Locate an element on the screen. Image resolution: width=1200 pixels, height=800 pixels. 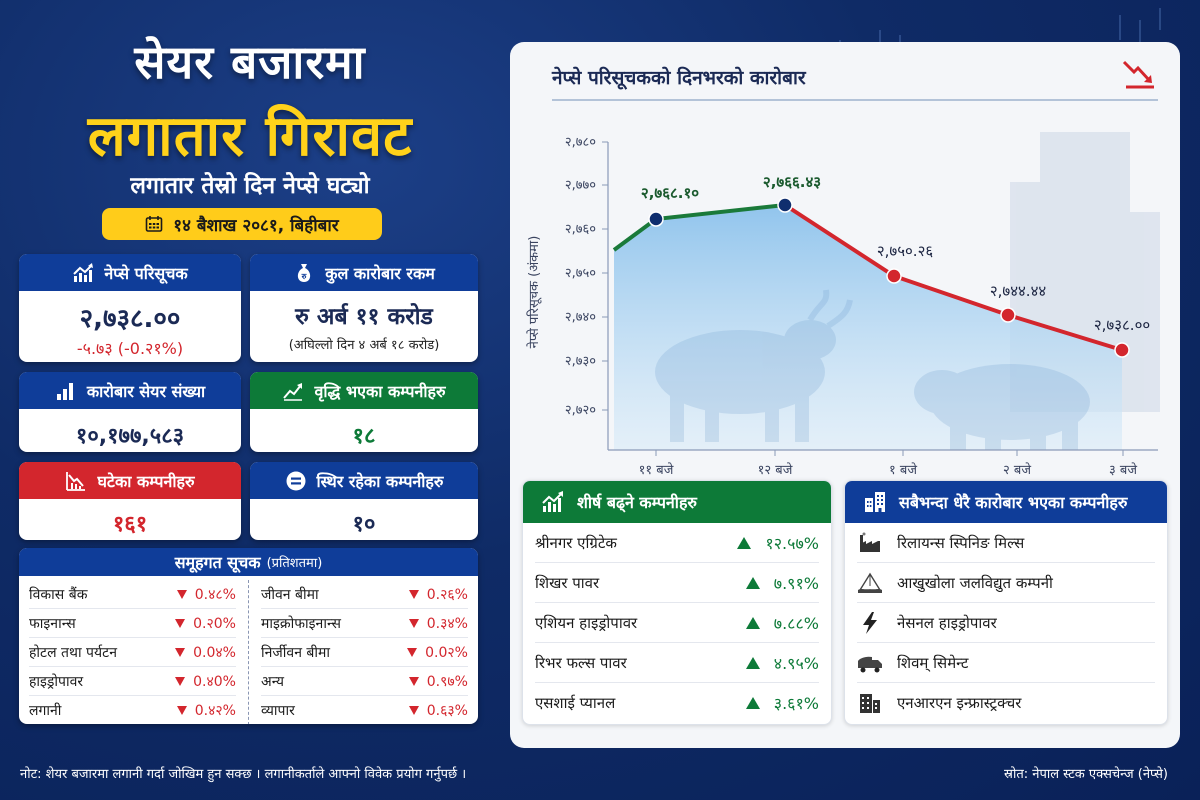
sector-name: विकास बैंक is located at coordinates (58, 594).